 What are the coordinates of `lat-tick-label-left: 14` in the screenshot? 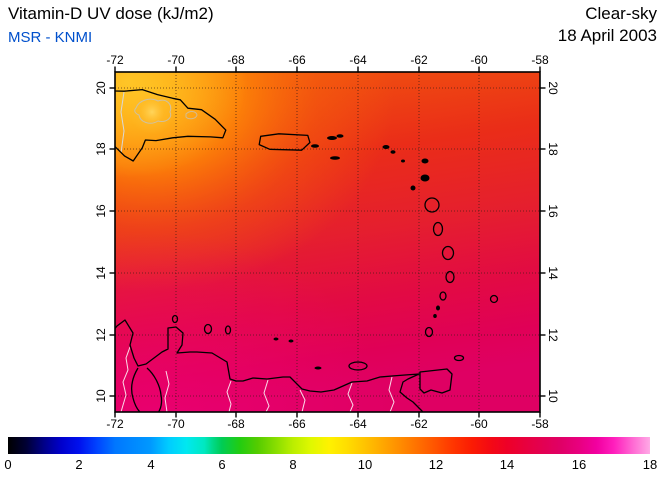 It's located at (101, 273).